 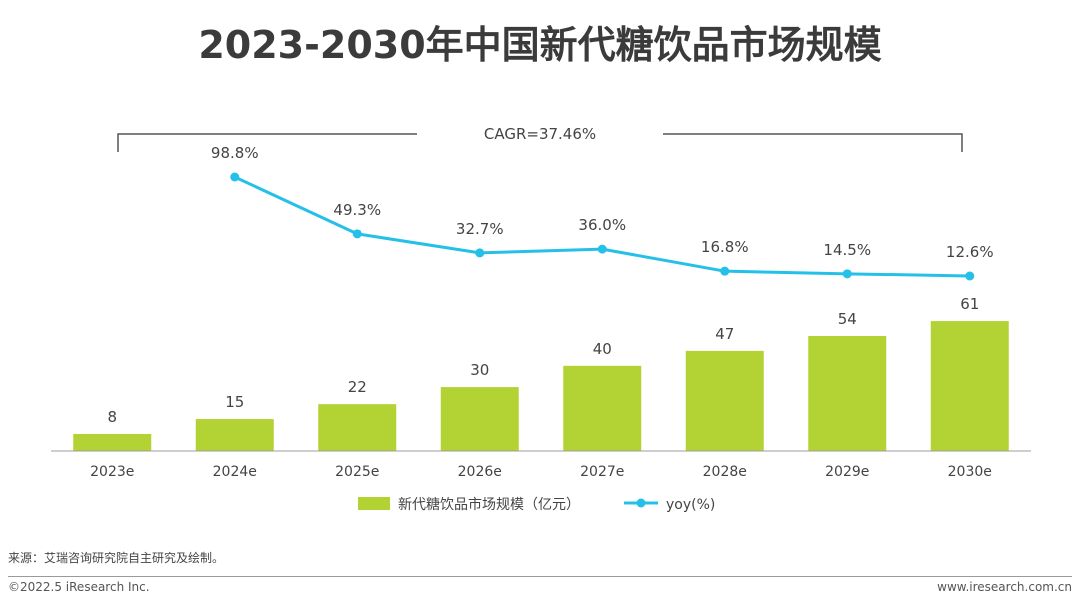 I want to click on yoy-point-2024e, so click(x=235, y=177).